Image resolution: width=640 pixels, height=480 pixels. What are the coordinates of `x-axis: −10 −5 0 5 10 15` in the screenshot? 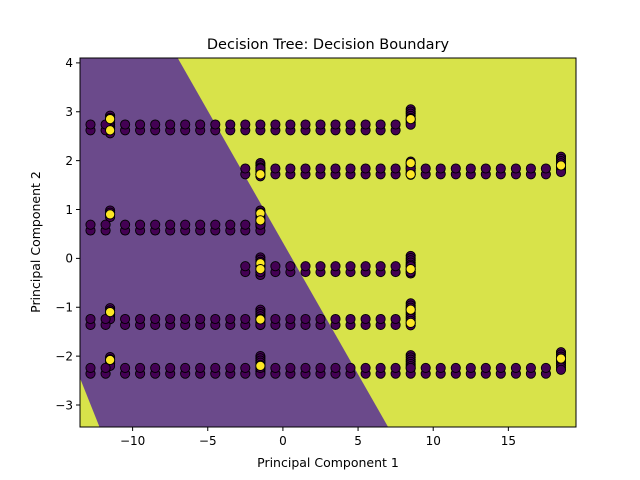 It's located at (318, 437).